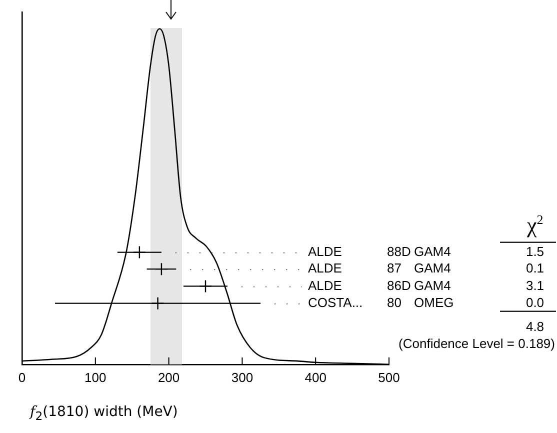 The width and height of the screenshot is (557, 433). I want to click on text: ALDE 86D GAM4 3.1, so click(426, 285).